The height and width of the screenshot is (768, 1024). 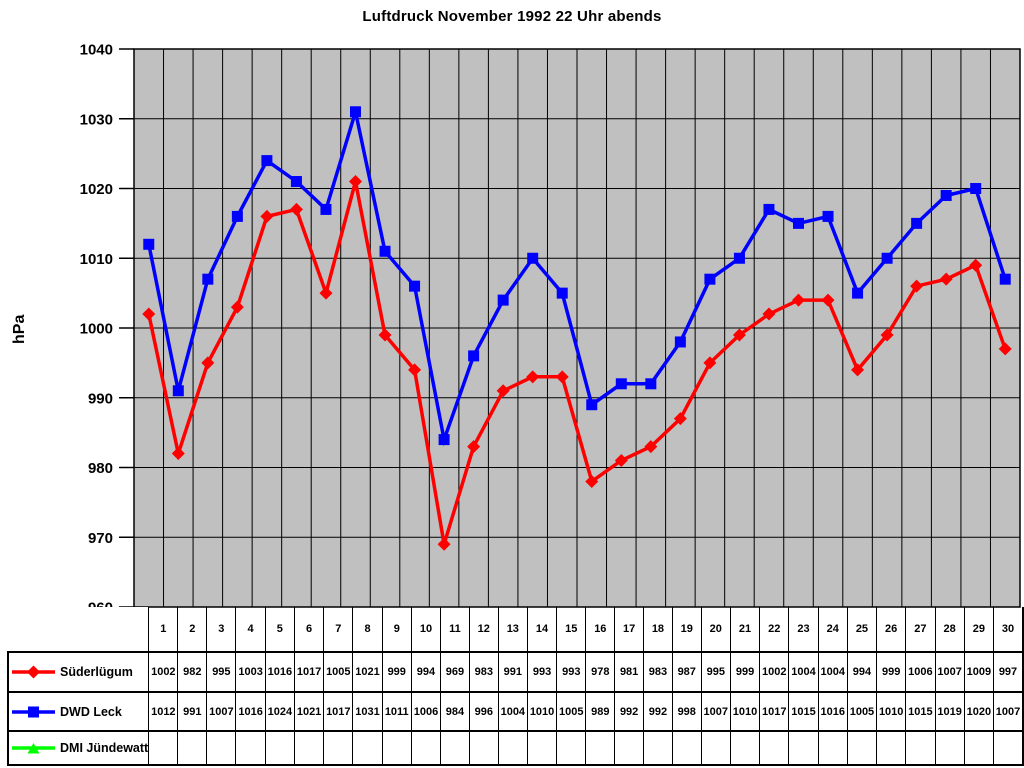 I want to click on legend-cell: DMI Jündewatt, so click(x=78, y=748).